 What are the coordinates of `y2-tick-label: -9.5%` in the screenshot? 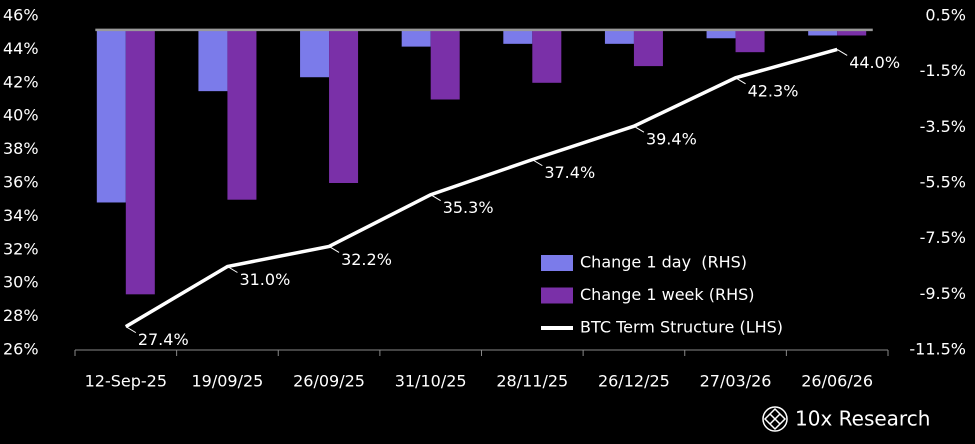 It's located at (943, 293).